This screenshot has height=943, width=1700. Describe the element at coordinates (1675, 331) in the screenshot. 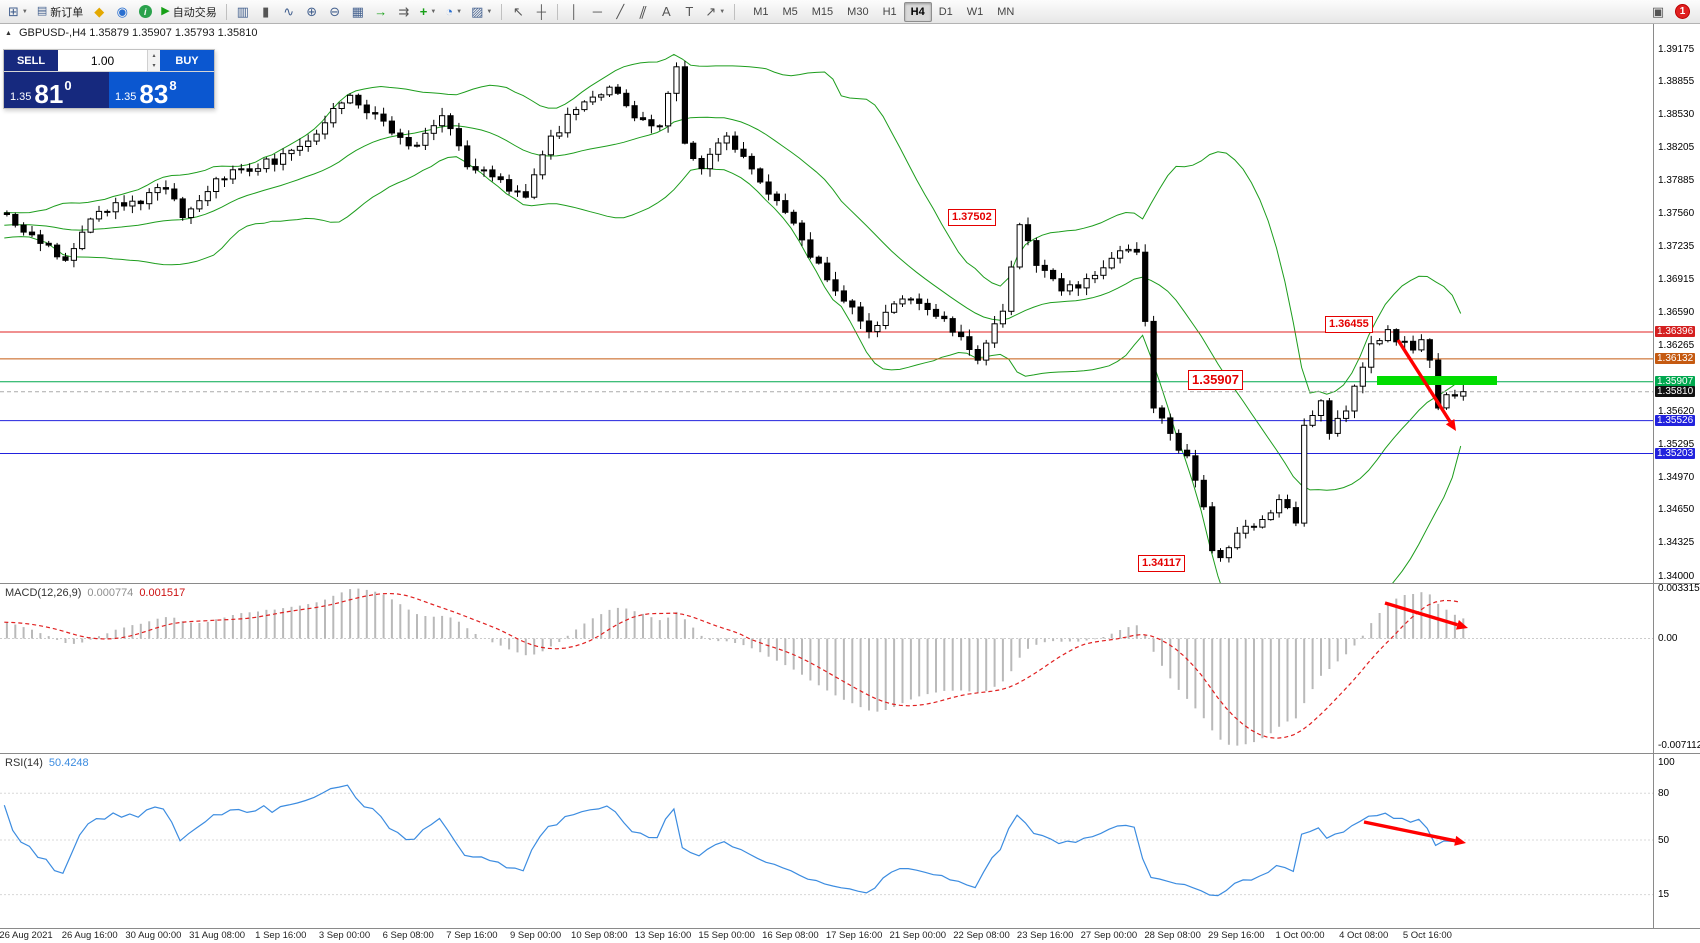

I see `price-level-badge: 1.36396` at that location.